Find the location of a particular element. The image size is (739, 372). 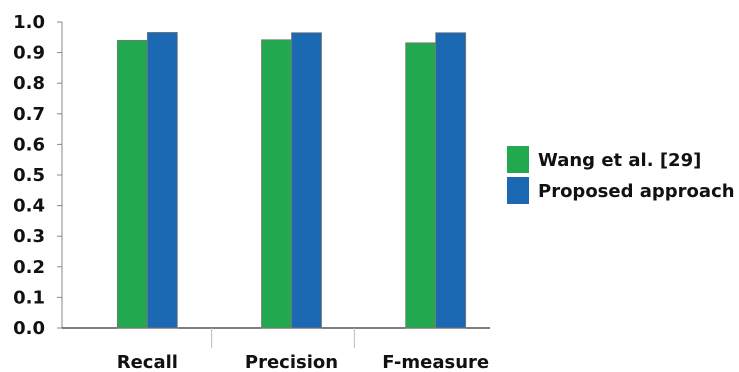

y-tick-label: 0.6 is located at coordinates (29, 144).